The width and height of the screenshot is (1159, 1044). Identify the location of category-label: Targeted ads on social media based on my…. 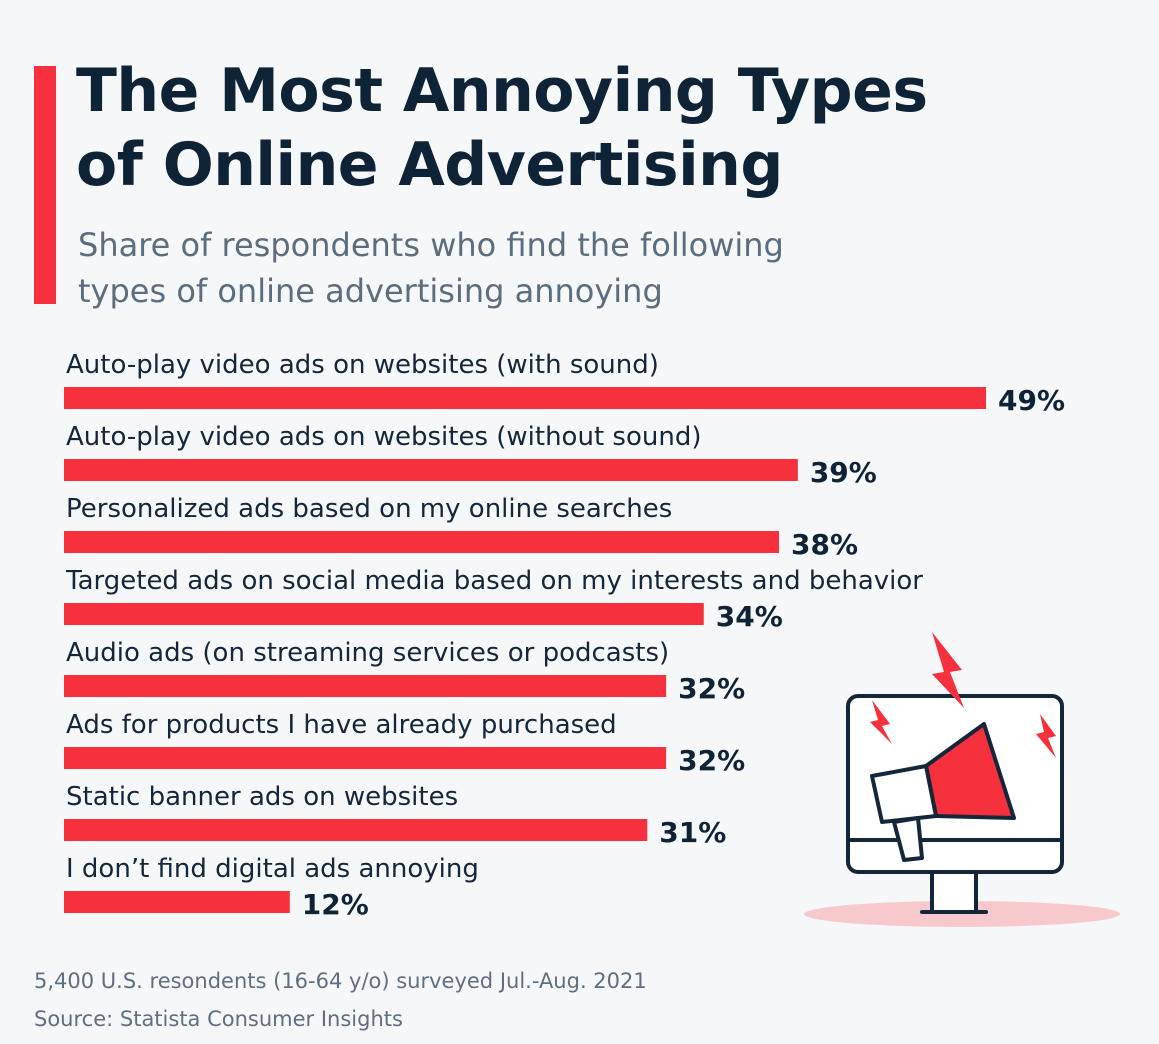
(494, 581).